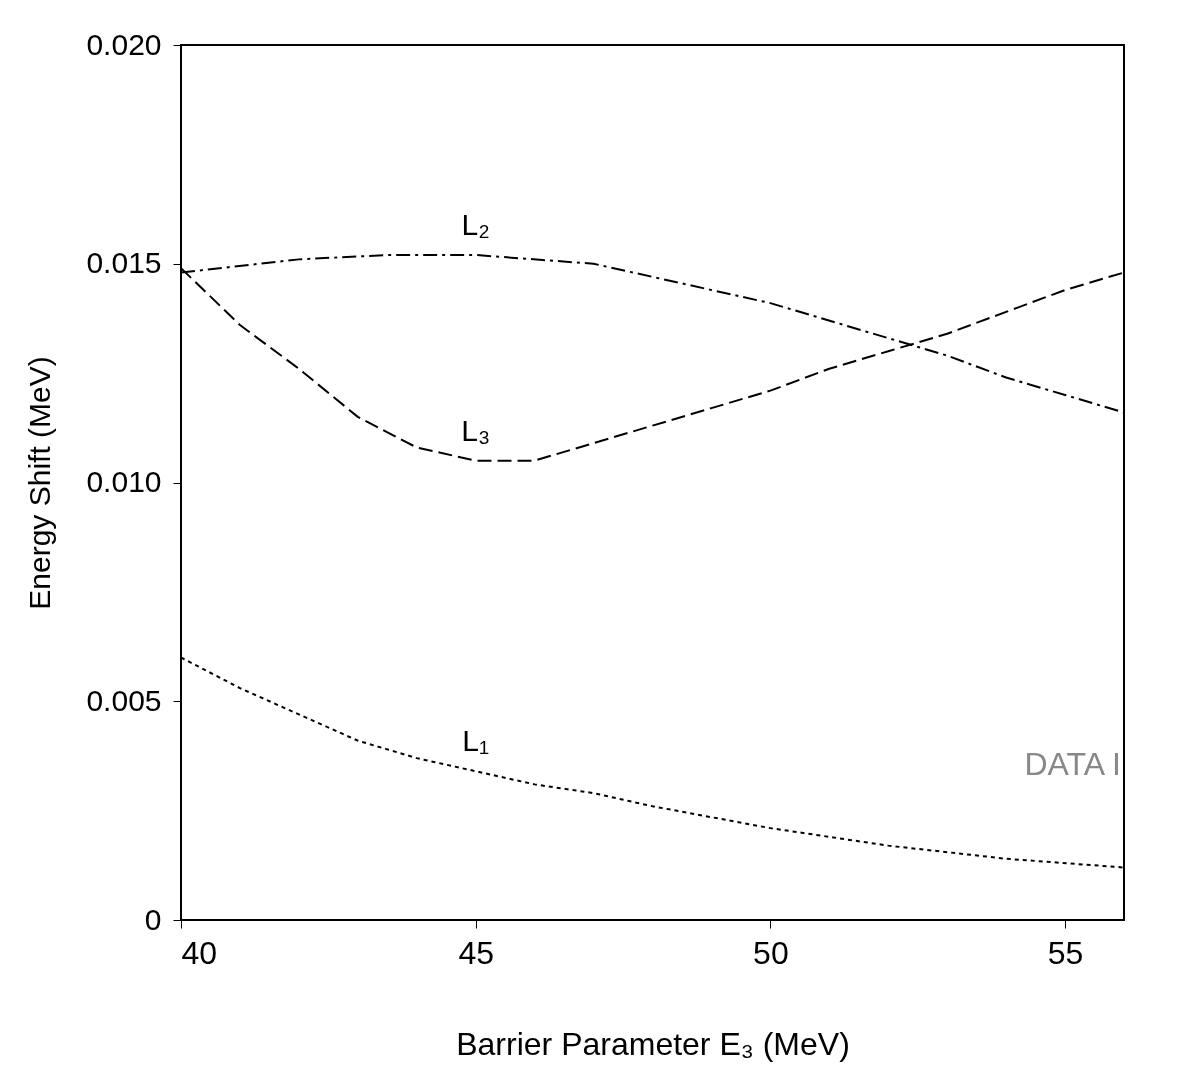  Describe the element at coordinates (124, 44) in the screenshot. I see `y-tick-label: 0.020` at that location.